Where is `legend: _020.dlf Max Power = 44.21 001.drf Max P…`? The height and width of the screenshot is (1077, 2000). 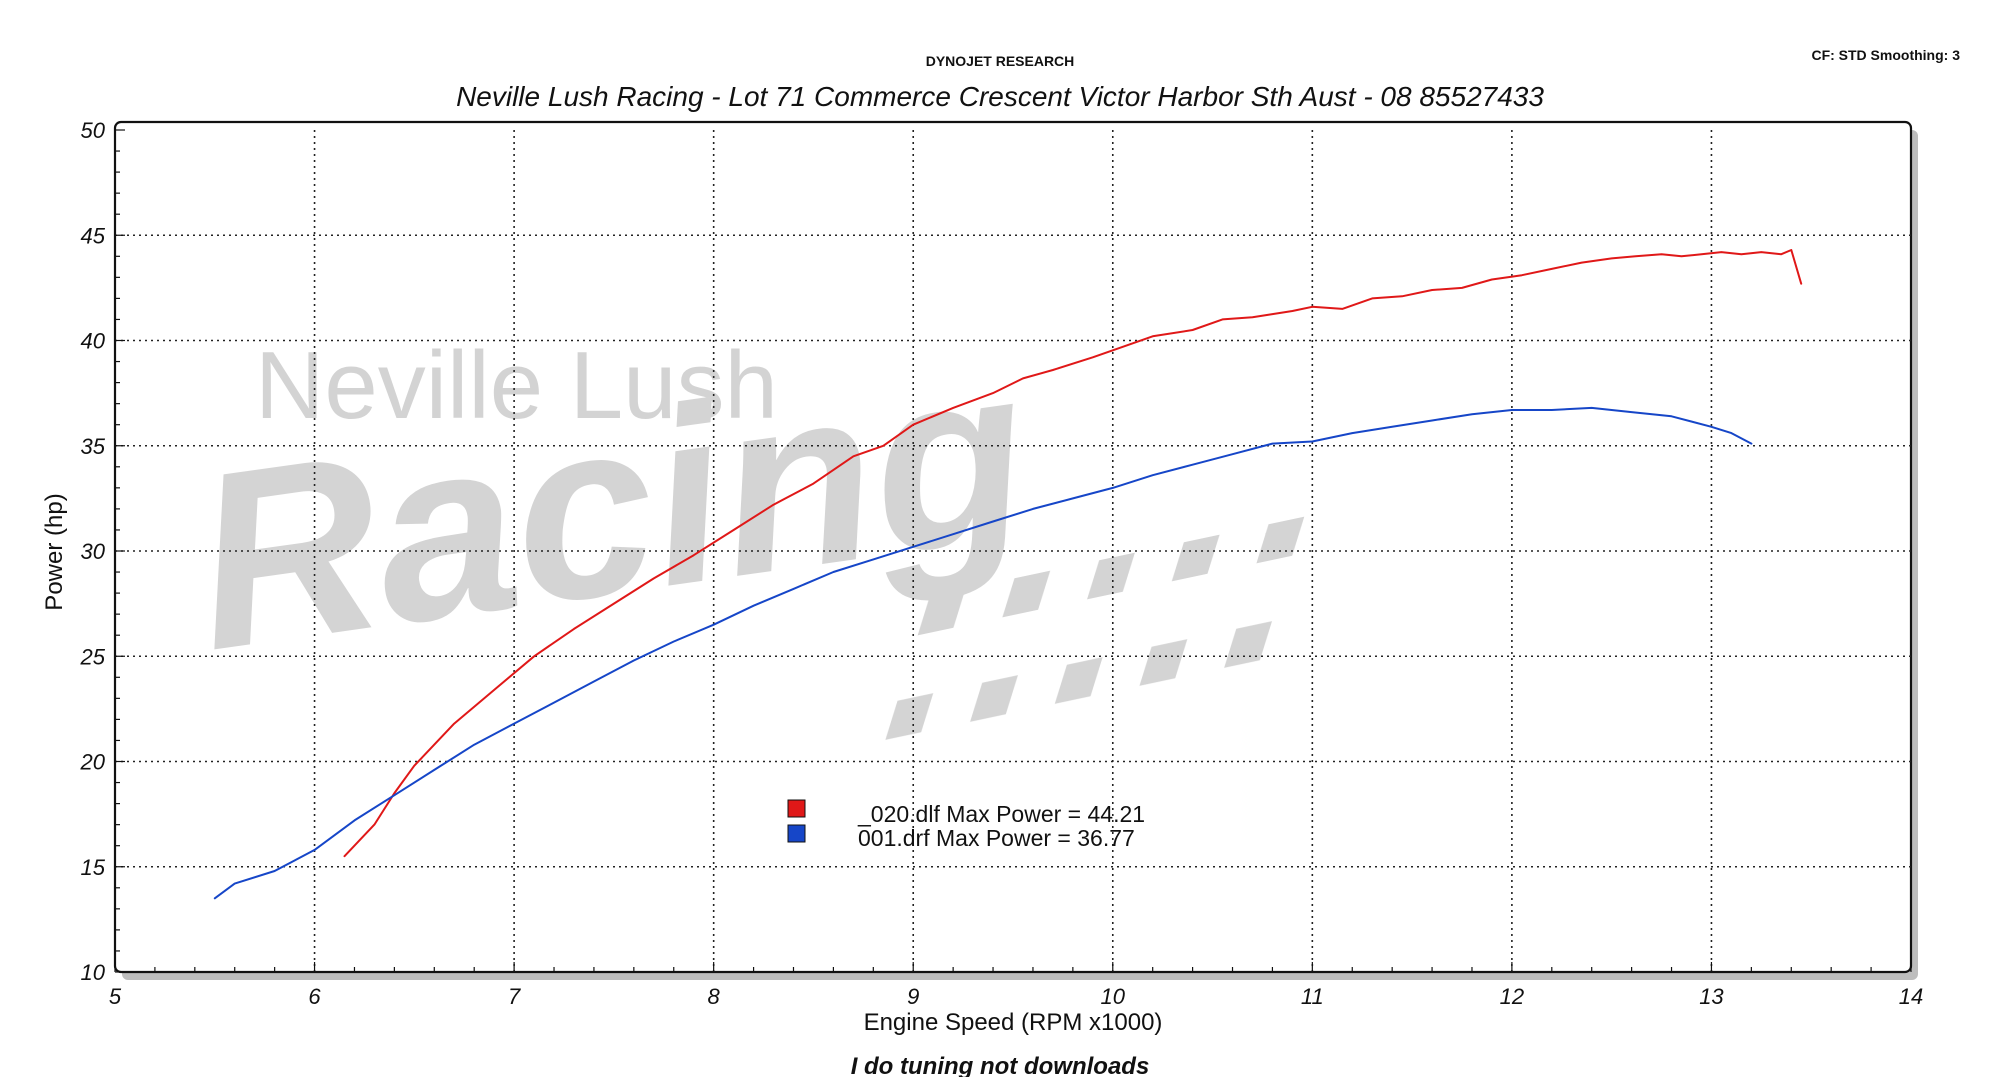 legend: _020.dlf Max Power = 44.21 001.drf Max P… is located at coordinates (966, 825).